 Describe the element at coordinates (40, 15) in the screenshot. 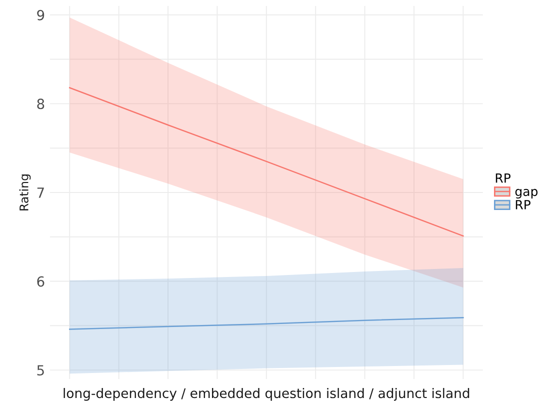

I see `y-tick-label: 9` at that location.